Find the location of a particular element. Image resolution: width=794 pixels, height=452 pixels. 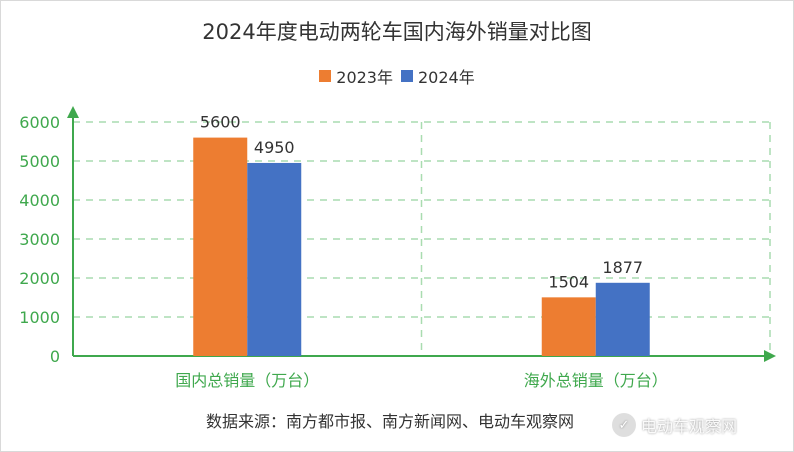

y-tick-label-2000: 2000 is located at coordinates (39, 278).